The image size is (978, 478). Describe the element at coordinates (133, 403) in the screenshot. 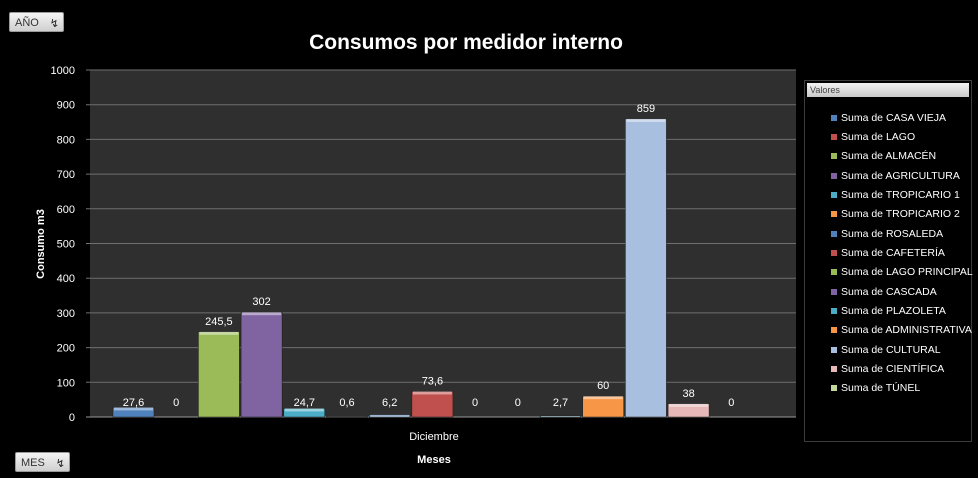

I see `data-label: 27,6` at that location.